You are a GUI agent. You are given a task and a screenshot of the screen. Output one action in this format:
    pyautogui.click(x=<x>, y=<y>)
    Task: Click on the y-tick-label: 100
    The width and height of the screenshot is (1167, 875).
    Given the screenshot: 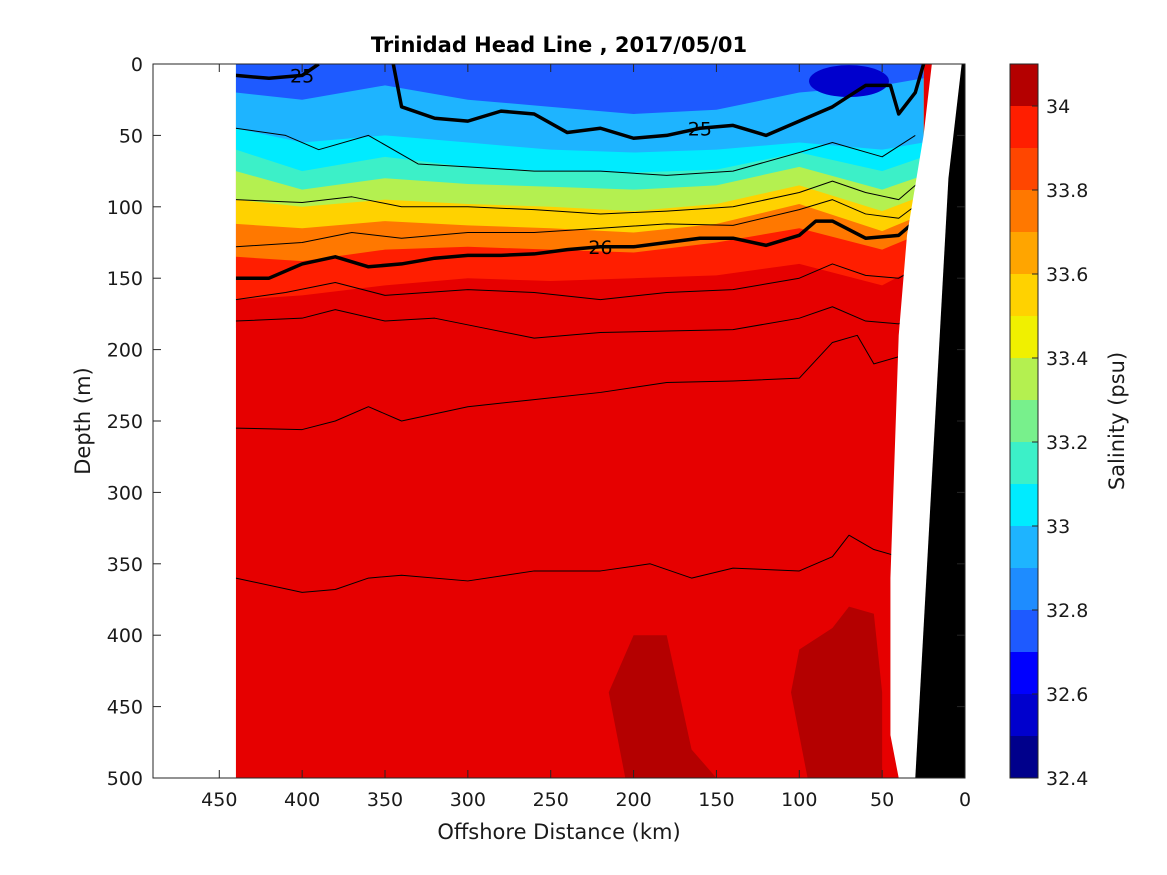 What is the action you would take?
    pyautogui.click(x=125, y=208)
    